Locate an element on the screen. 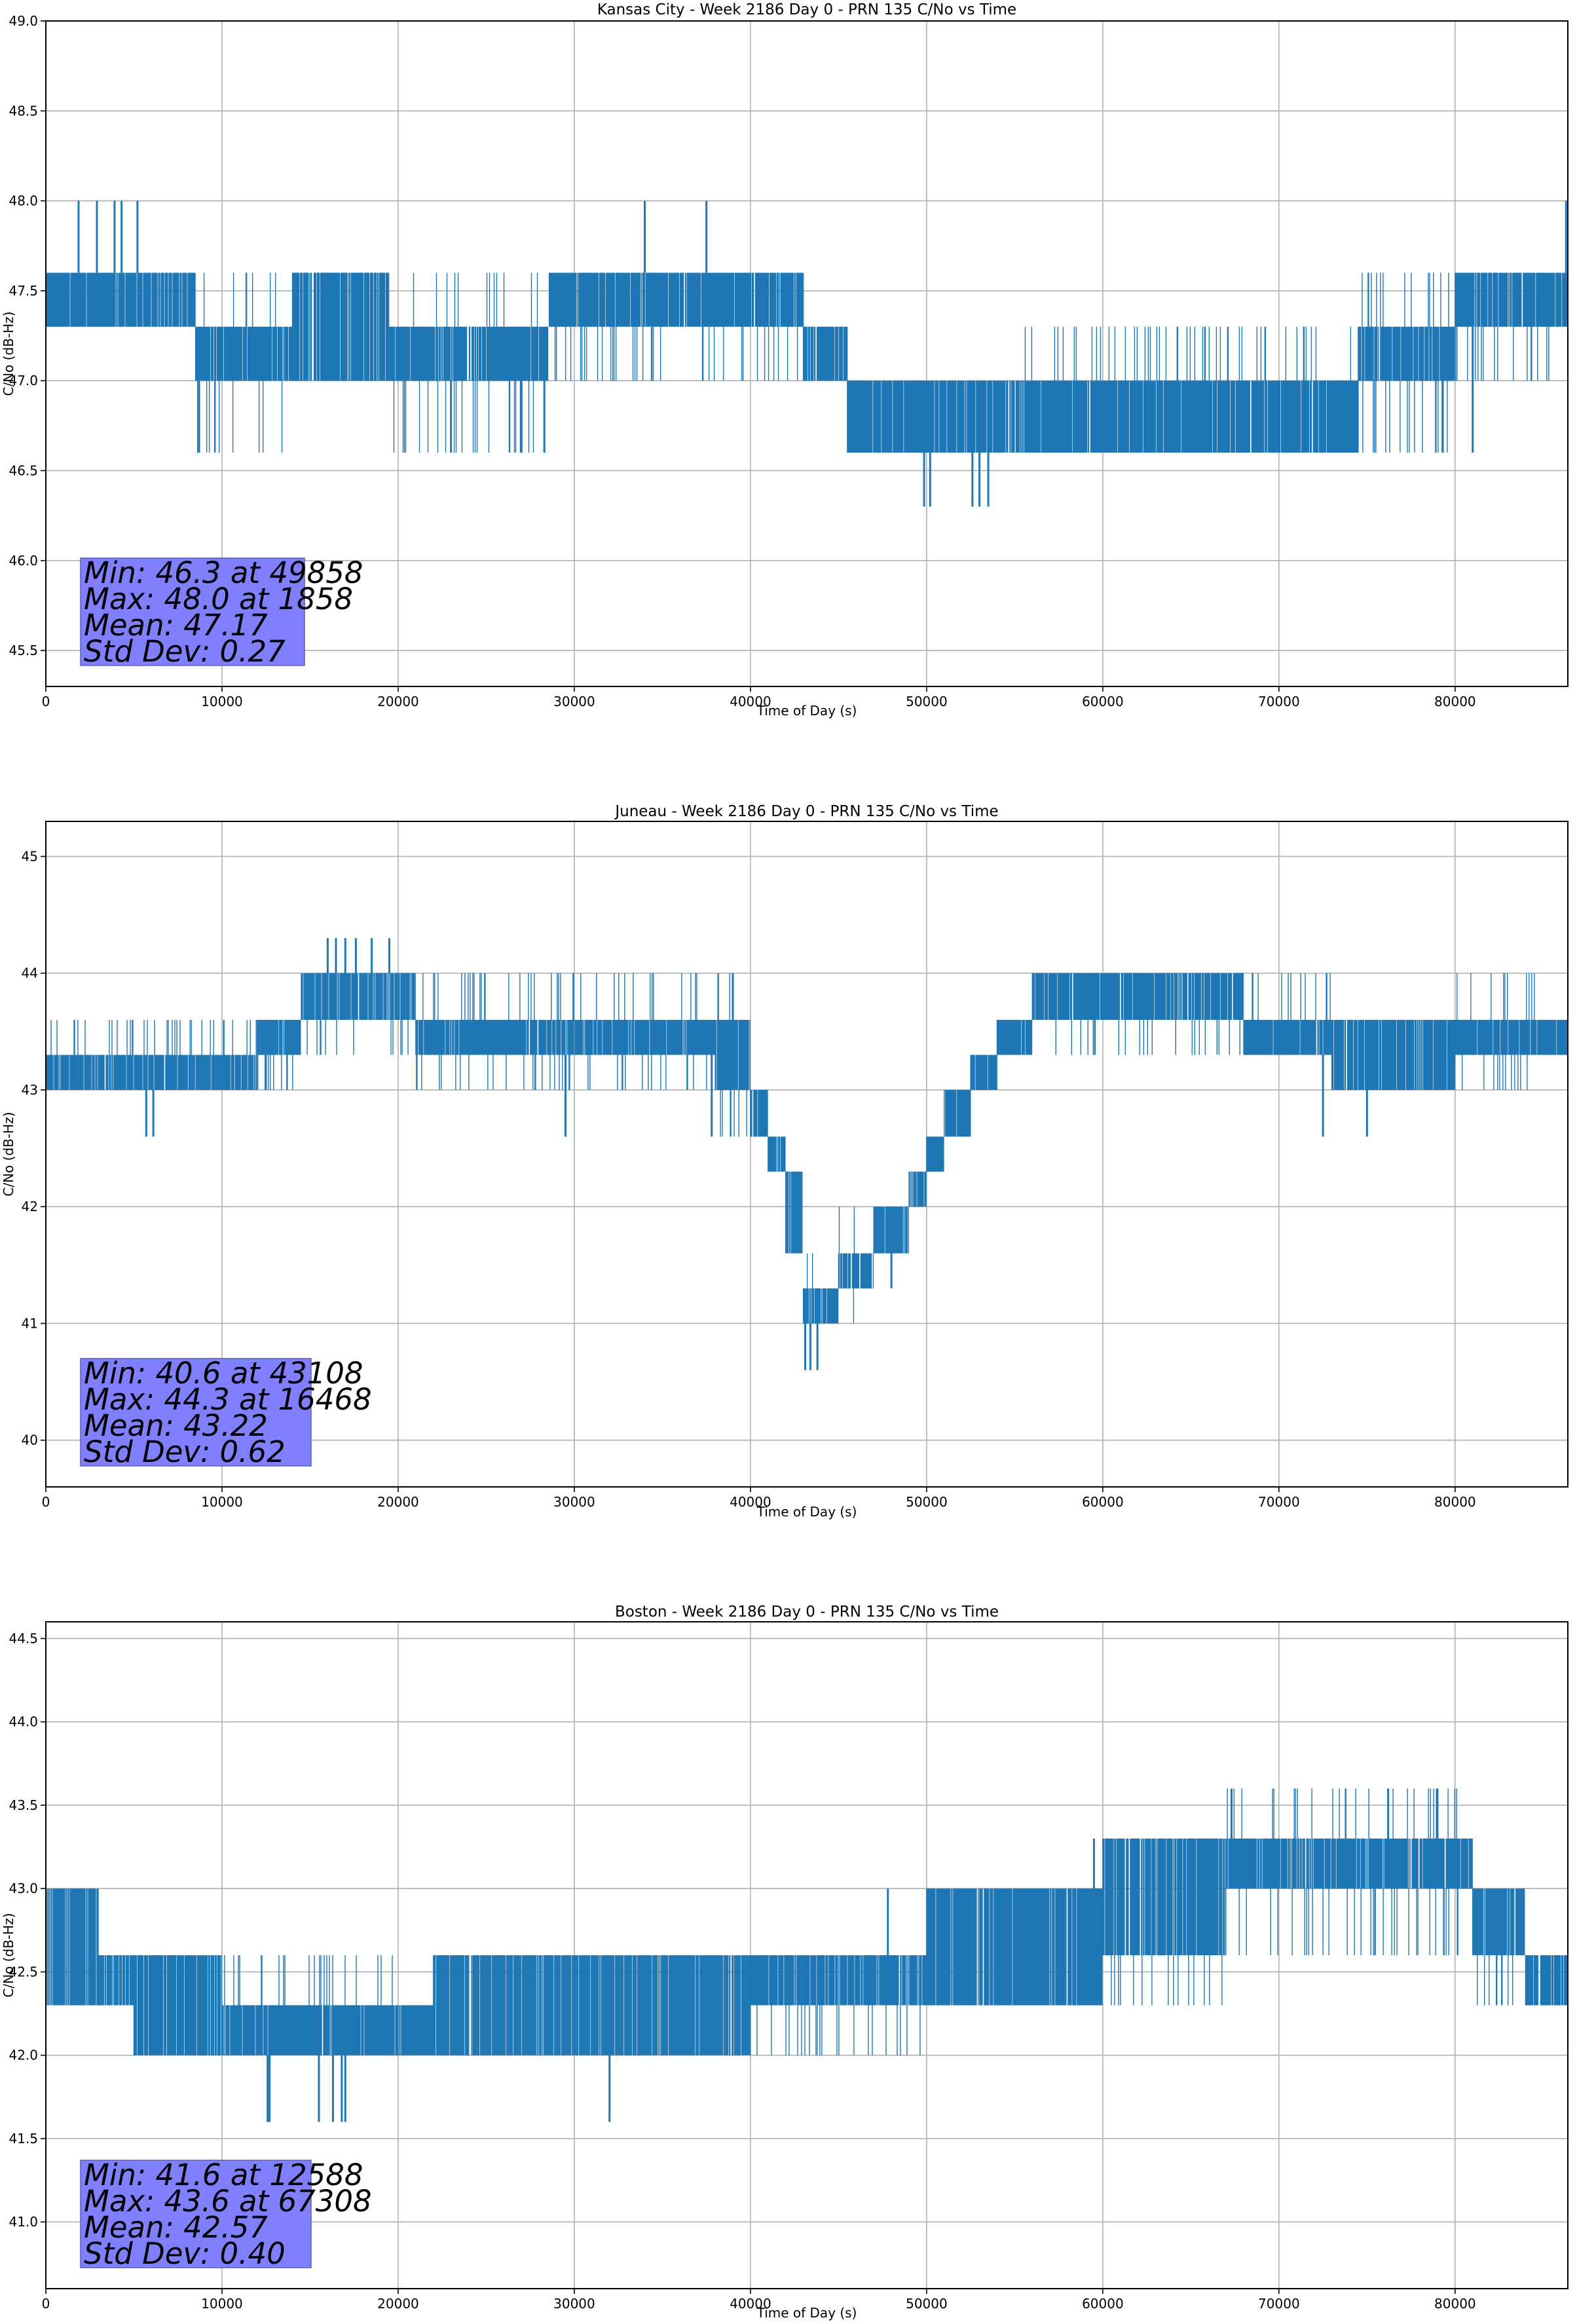 This screenshot has height=2324, width=1577. y-tick-label: 42 is located at coordinates (30, 1206).